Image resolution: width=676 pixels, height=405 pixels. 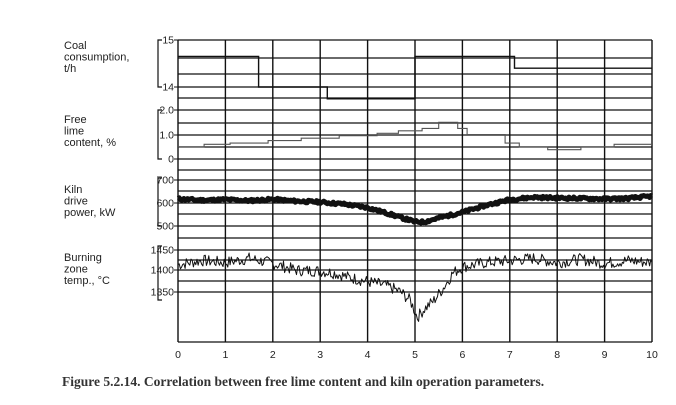 What do you see at coordinates (164, 168) in the screenshot?
I see `y-axes: 15 14 2.0 1.0 0 700 600 500 1450 1400 1350` at bounding box center [164, 168].